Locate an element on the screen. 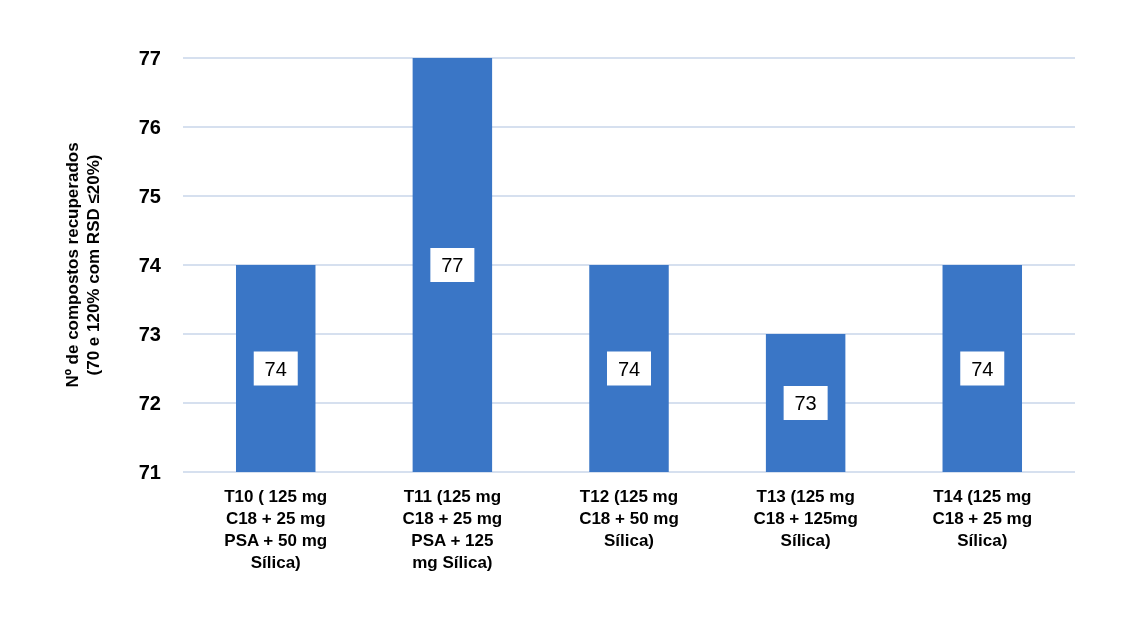  data-label: 77 is located at coordinates (452, 265).